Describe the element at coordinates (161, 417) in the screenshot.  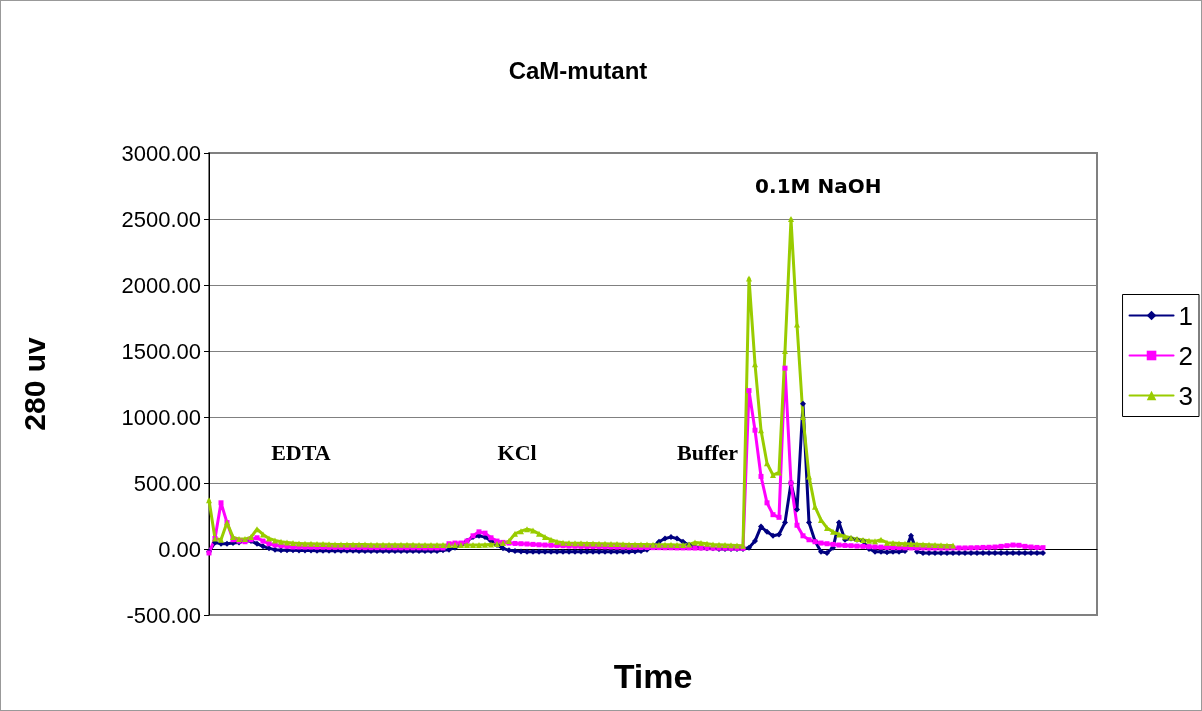
I see `y-tick-label: 1000.00` at that location.